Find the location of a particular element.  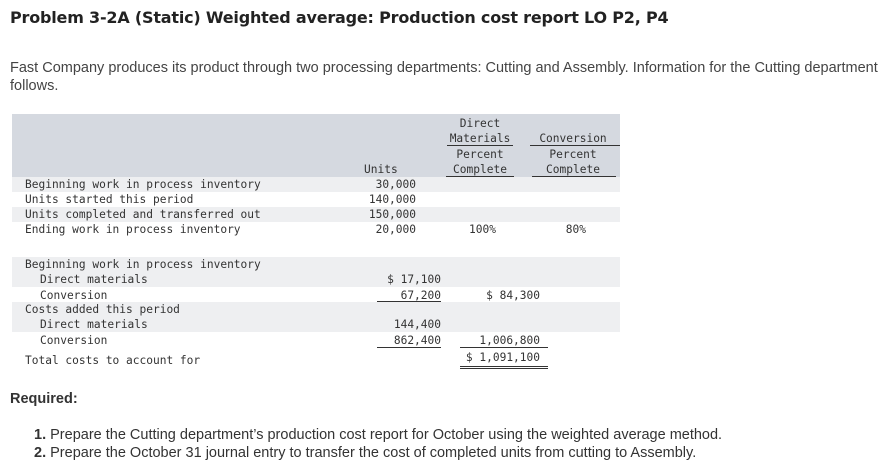

conv-header-line1: Conversion is located at coordinates (573, 138).